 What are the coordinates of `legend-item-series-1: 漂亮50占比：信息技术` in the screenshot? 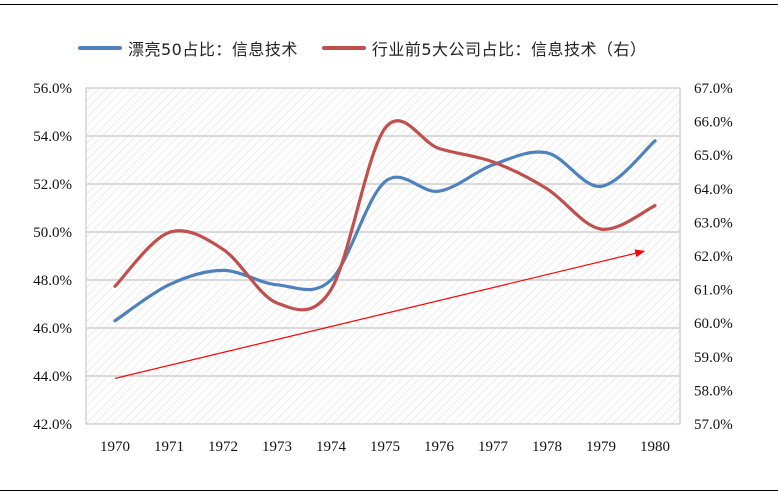 It's located at (188, 48).